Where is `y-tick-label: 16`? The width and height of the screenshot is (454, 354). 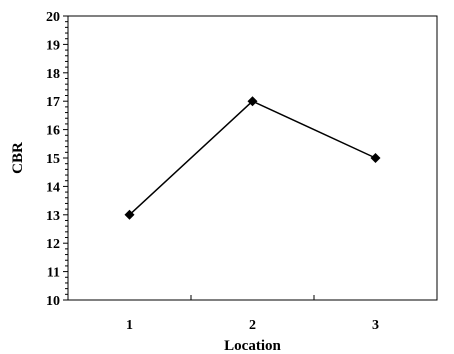
y-tick-label: 16 is located at coordinates (53, 131).